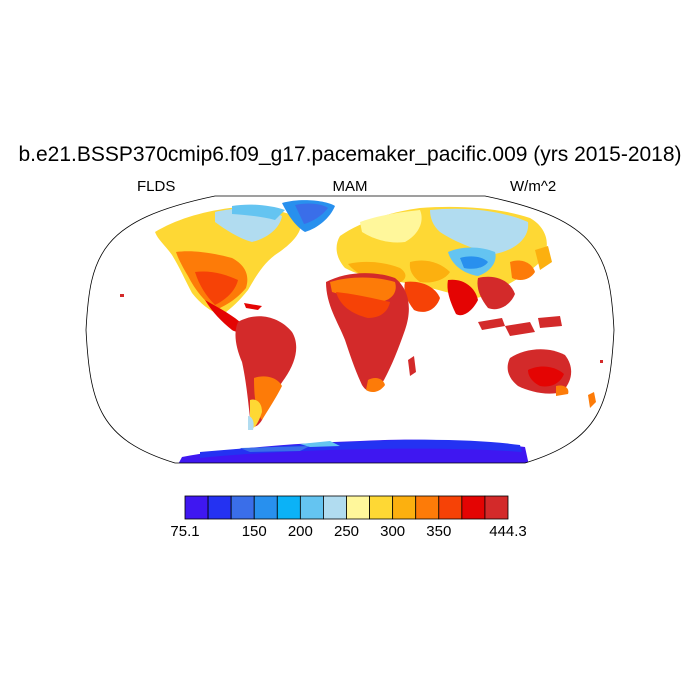 The width and height of the screenshot is (700, 700). I want to click on season-label: MAM, so click(350, 186).